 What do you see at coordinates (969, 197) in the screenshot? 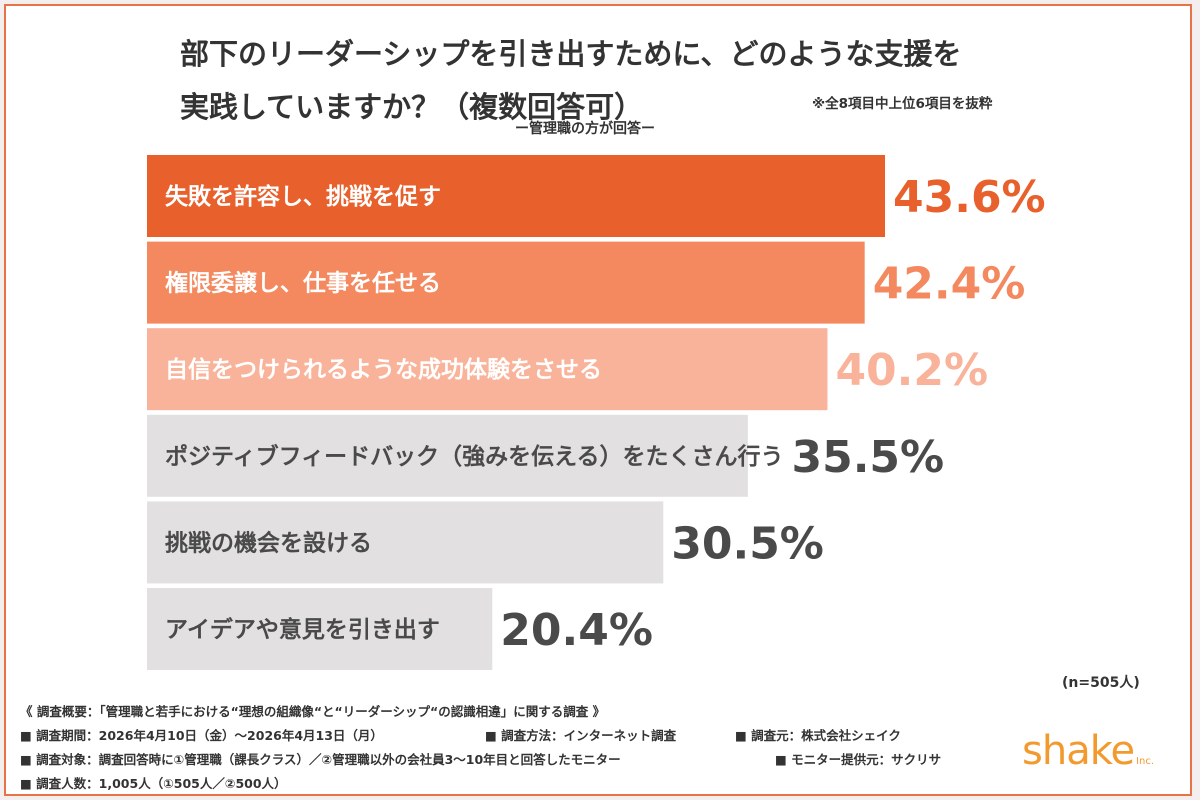
I see `value-label-1: 43.6%` at bounding box center [969, 197].